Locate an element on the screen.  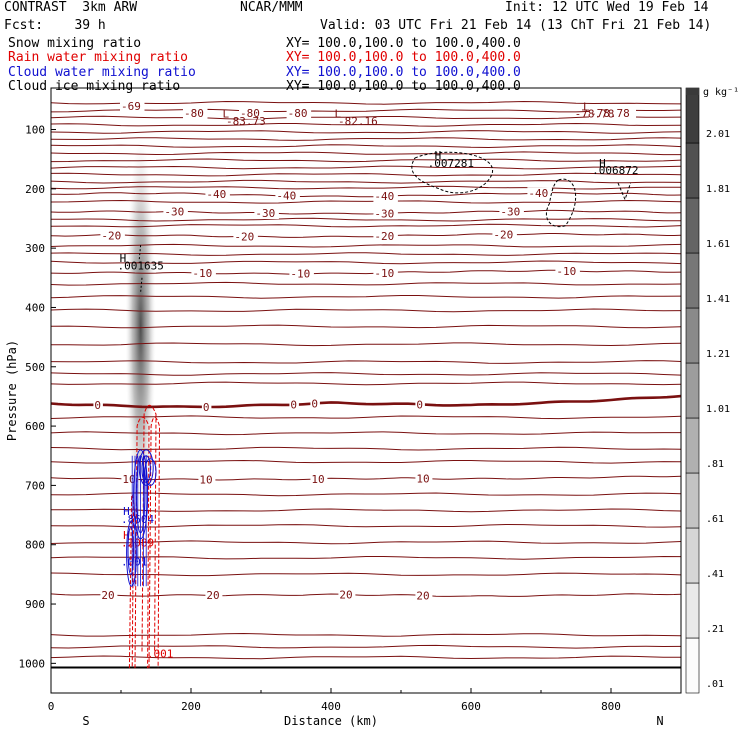
ice-high-1-letter: H is located at coordinates (438, 155).